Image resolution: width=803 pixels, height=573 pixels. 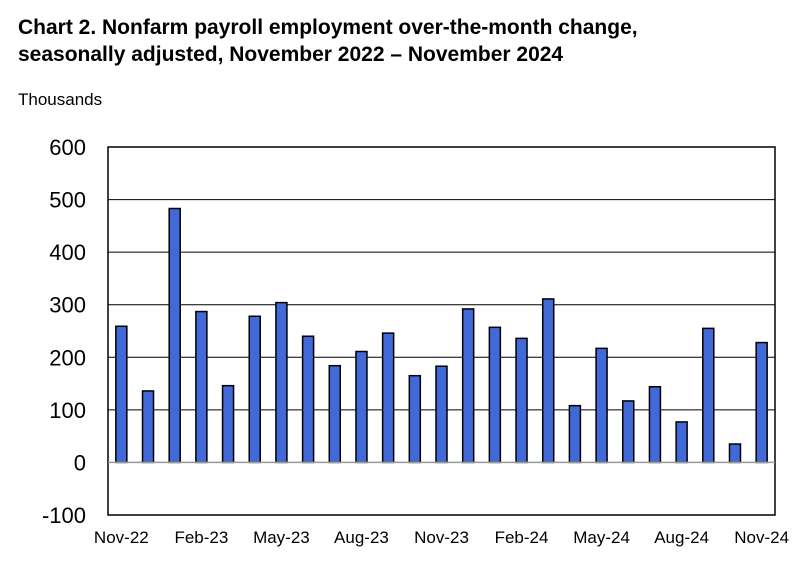 What do you see at coordinates (67, 410) in the screenshot?
I see `y-tick-label: 100` at bounding box center [67, 410].